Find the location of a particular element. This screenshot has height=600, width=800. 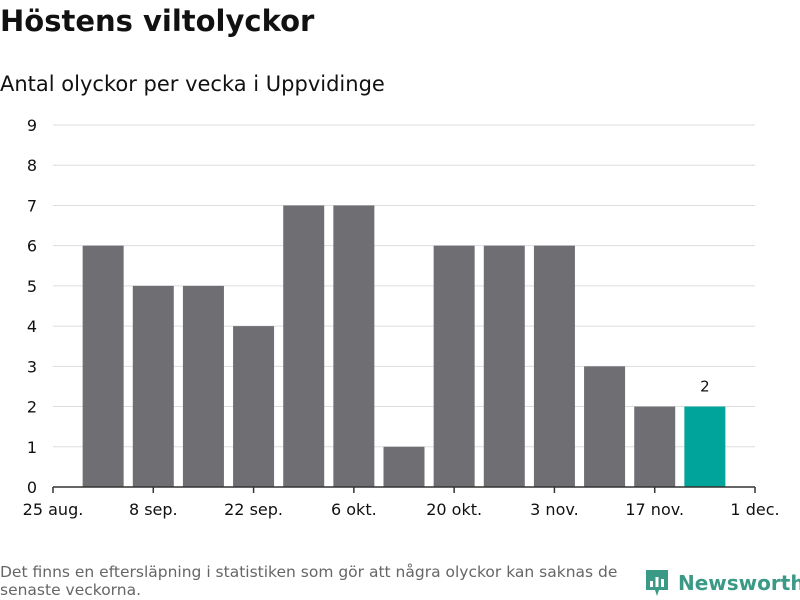

x-tick-label: 3 nov. is located at coordinates (554, 509).